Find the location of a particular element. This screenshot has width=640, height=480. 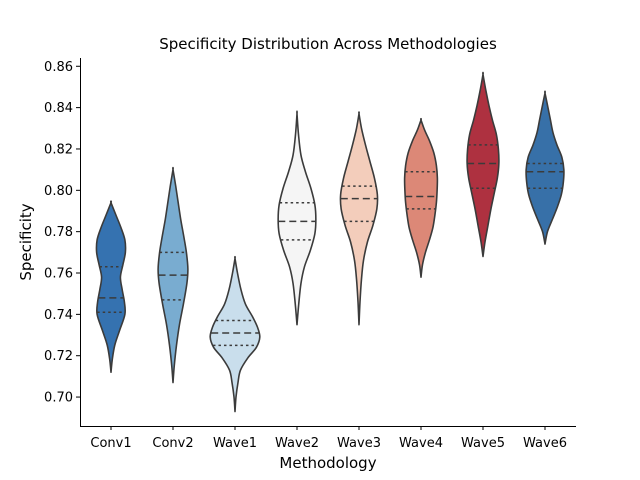

y-tick-label: 0.70 is located at coordinates (58, 398).